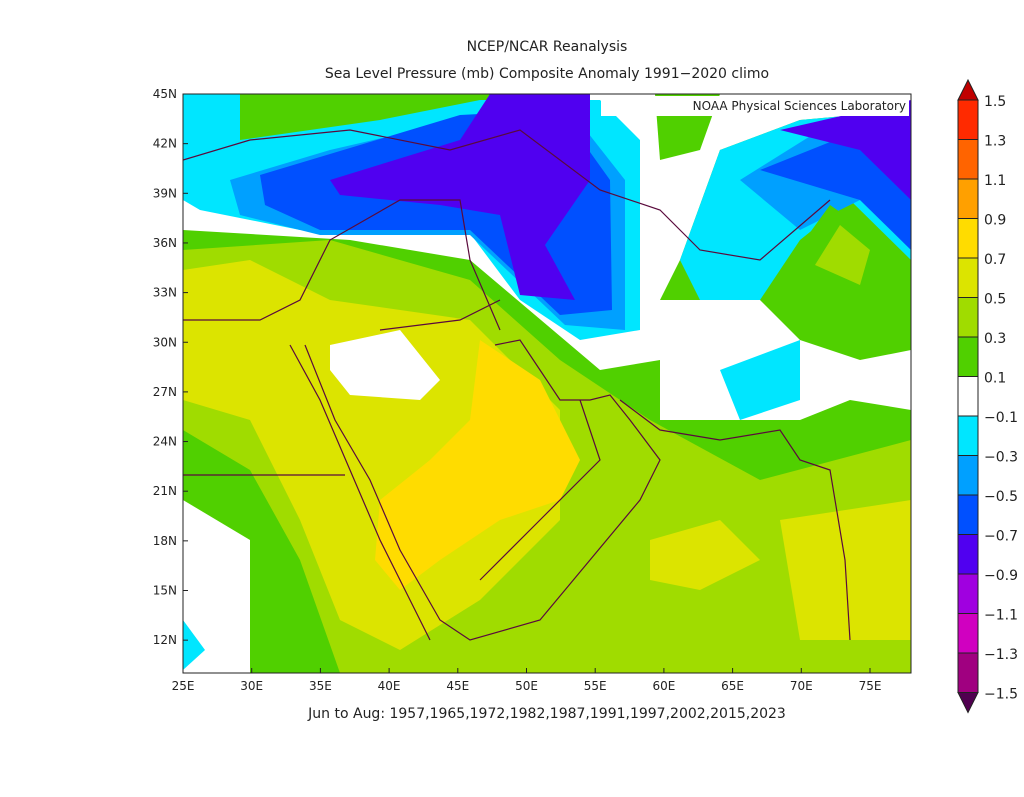  Describe the element at coordinates (1001, 458) in the screenshot. I see `colorbar-label: −0.3` at that location.